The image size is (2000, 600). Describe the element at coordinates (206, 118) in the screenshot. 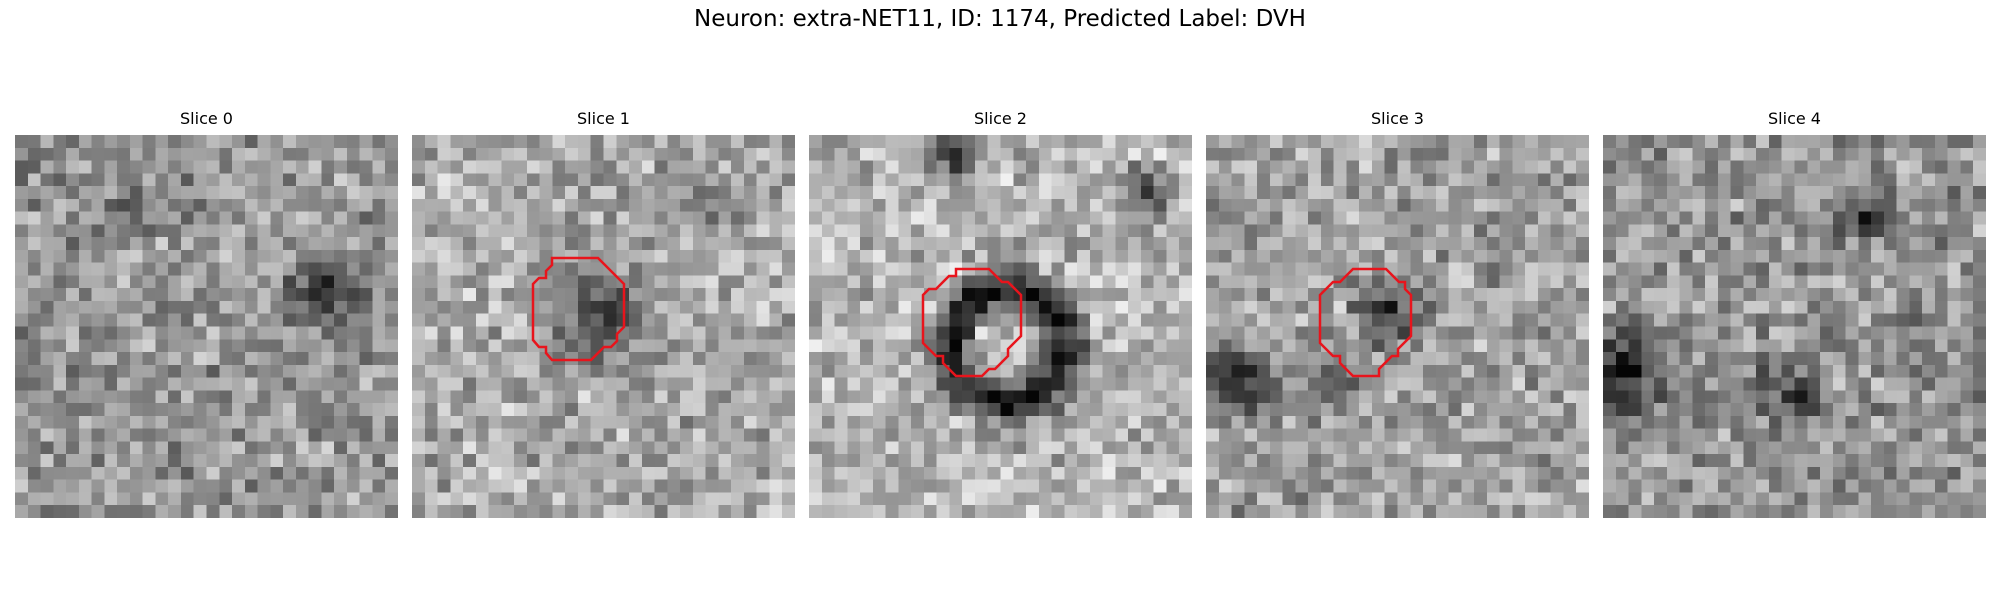

I see `slice-title-0: Slice 0` at that location.